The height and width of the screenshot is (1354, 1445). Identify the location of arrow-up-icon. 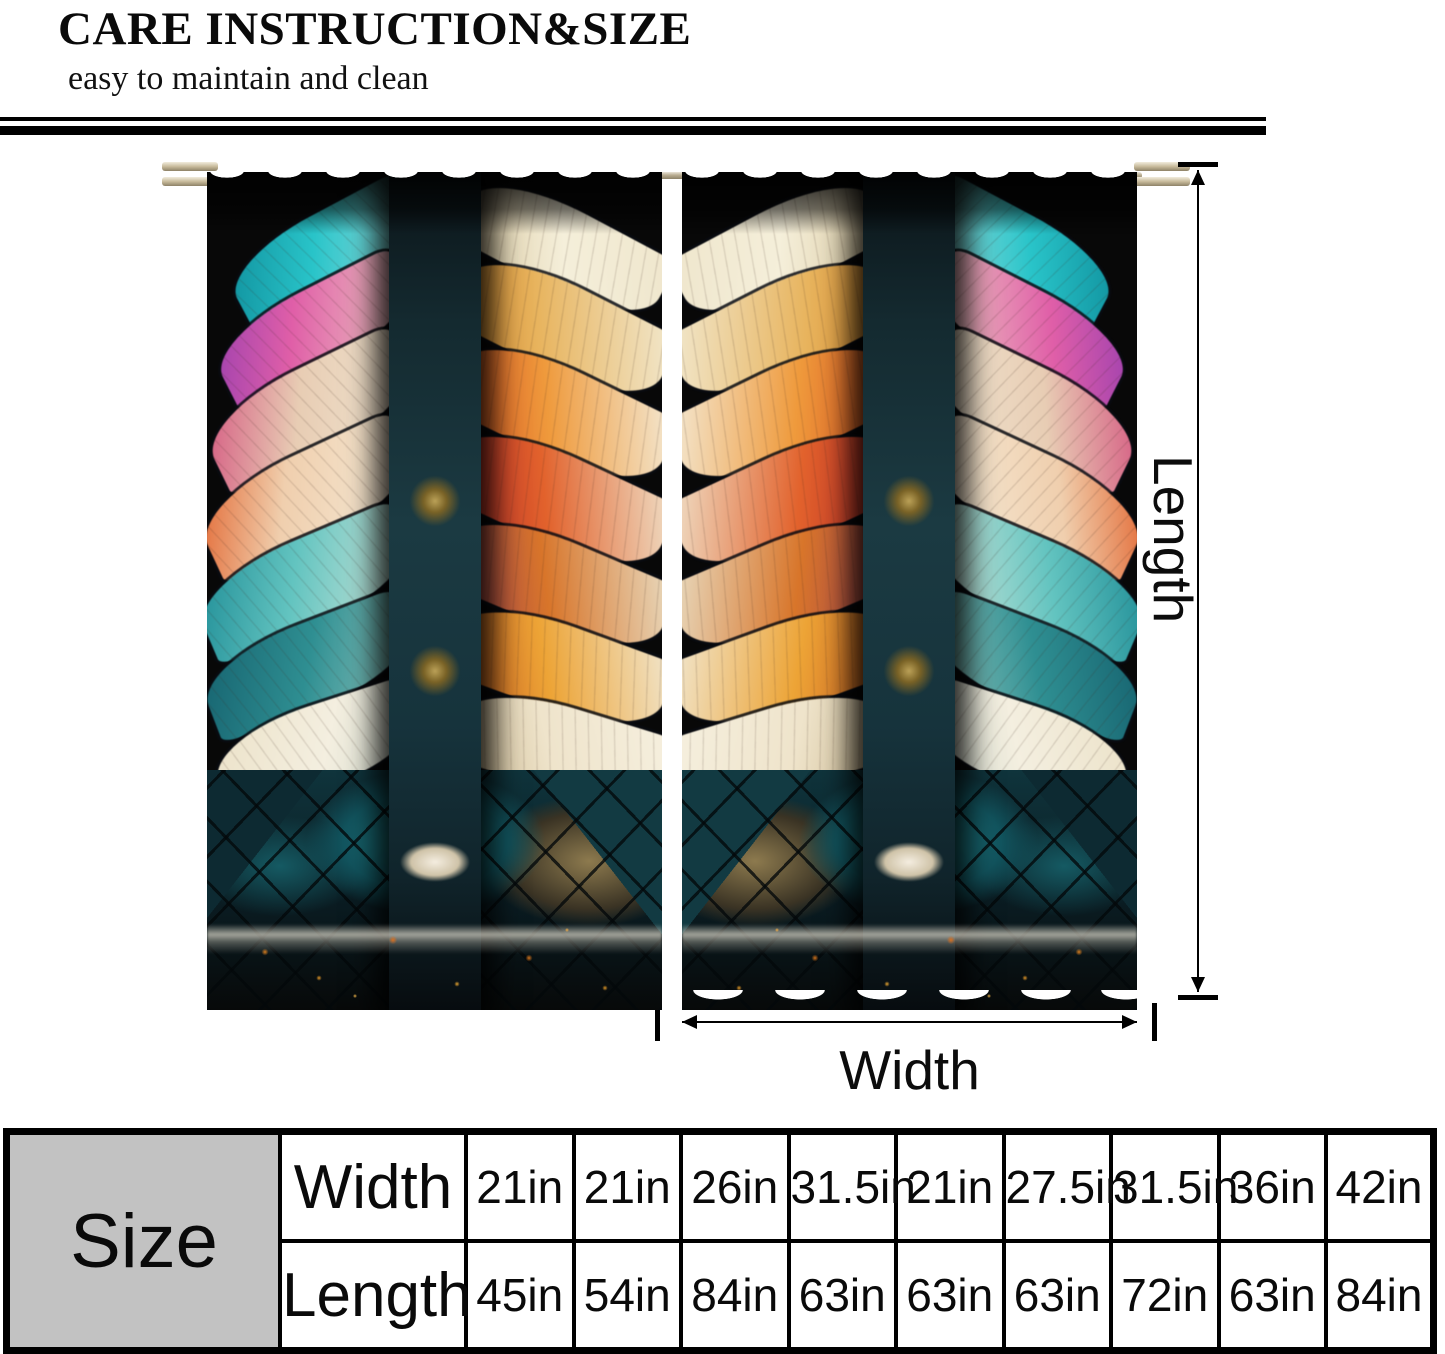
(1198, 177).